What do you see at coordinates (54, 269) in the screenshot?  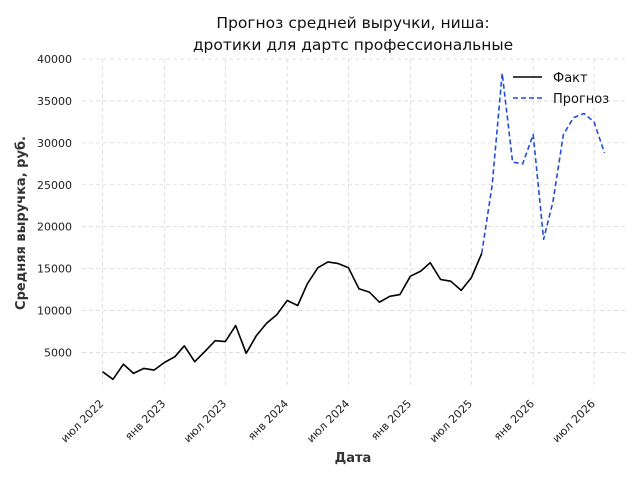 I see `y-tick-label: 15000` at bounding box center [54, 269].